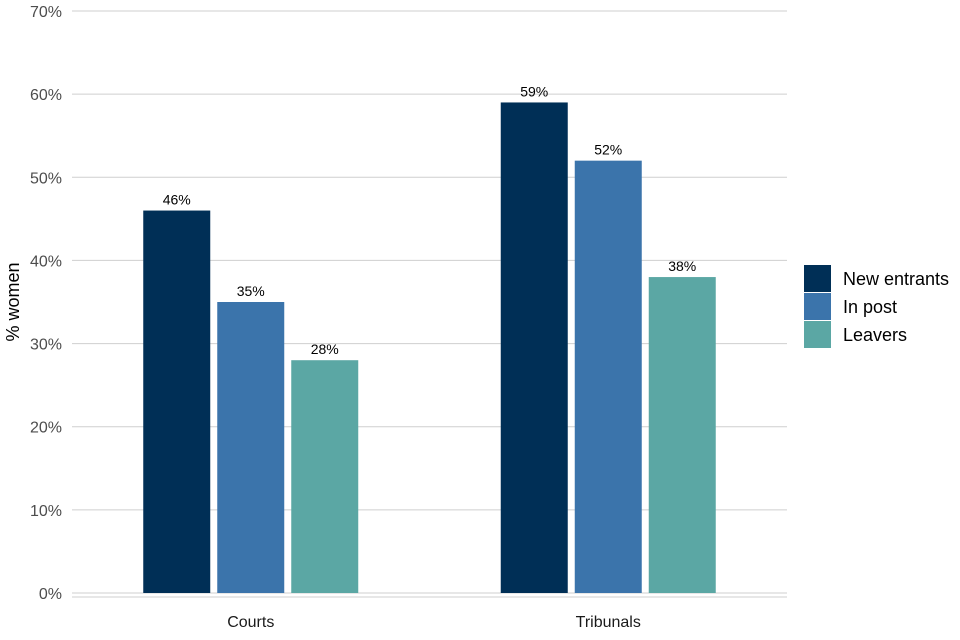 This screenshot has height=640, width=960. I want to click on legend: New entrants In post Leavers, so click(876, 306).